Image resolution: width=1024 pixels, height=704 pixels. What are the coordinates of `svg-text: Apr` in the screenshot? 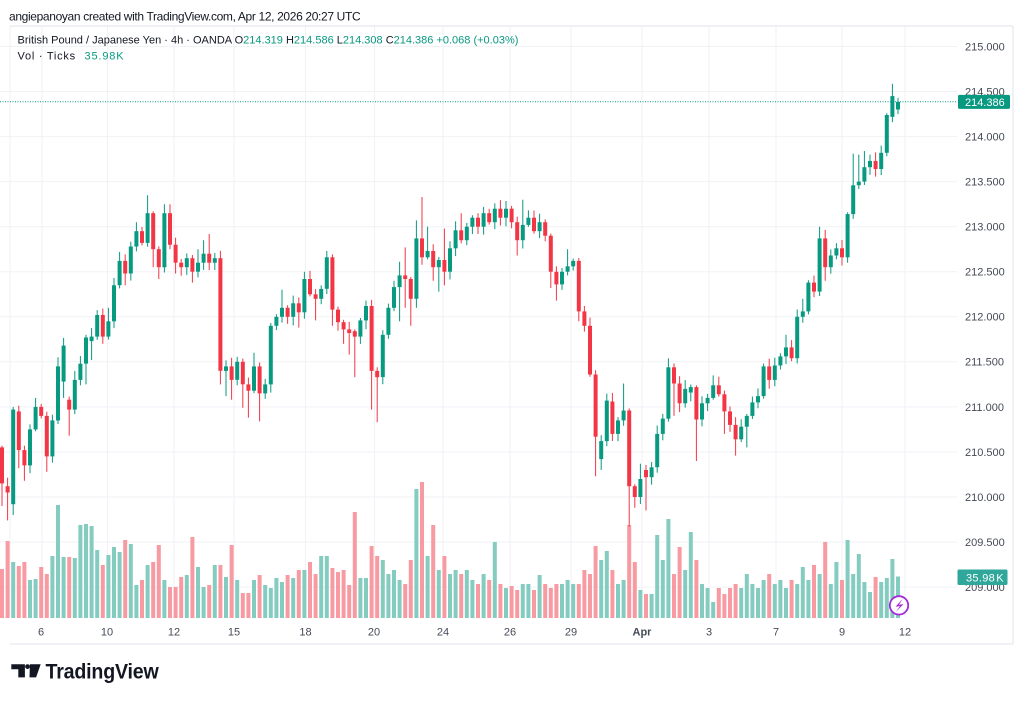 It's located at (643, 633).